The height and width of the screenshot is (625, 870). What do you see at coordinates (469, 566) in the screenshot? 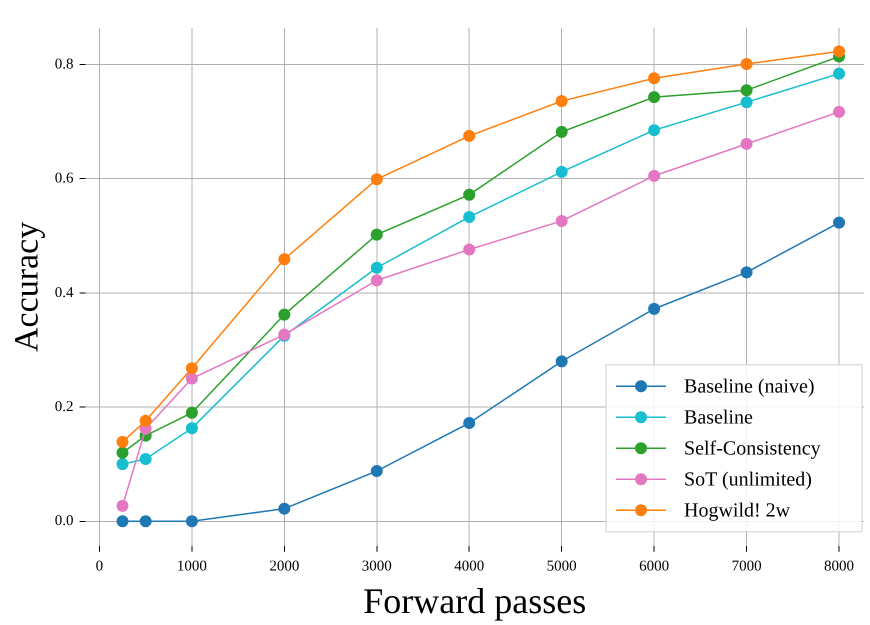
I see `x-tick-label: 4000` at bounding box center [469, 566].